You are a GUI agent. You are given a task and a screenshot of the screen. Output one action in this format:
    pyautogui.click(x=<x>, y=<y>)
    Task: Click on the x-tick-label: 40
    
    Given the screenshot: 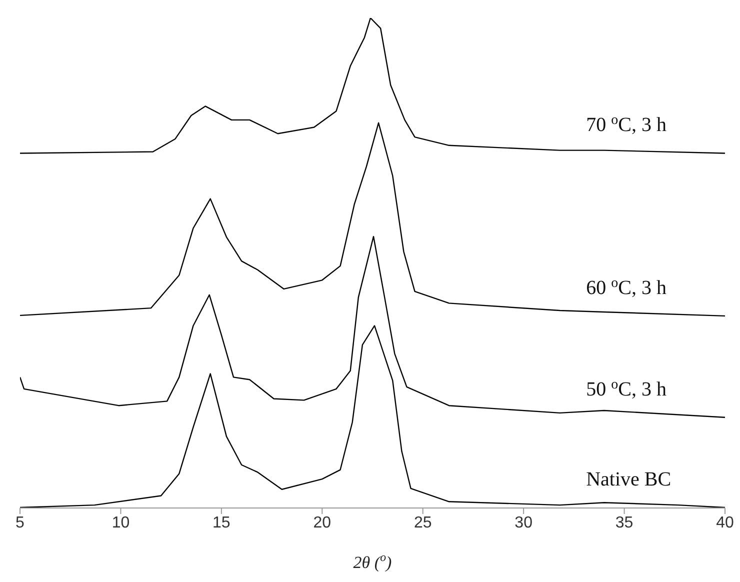 What is the action you would take?
    pyautogui.click(x=725, y=523)
    